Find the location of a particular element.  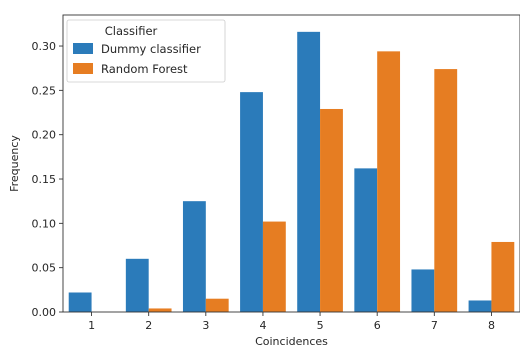

y-tick-label: 0.30 is located at coordinates (44, 46).